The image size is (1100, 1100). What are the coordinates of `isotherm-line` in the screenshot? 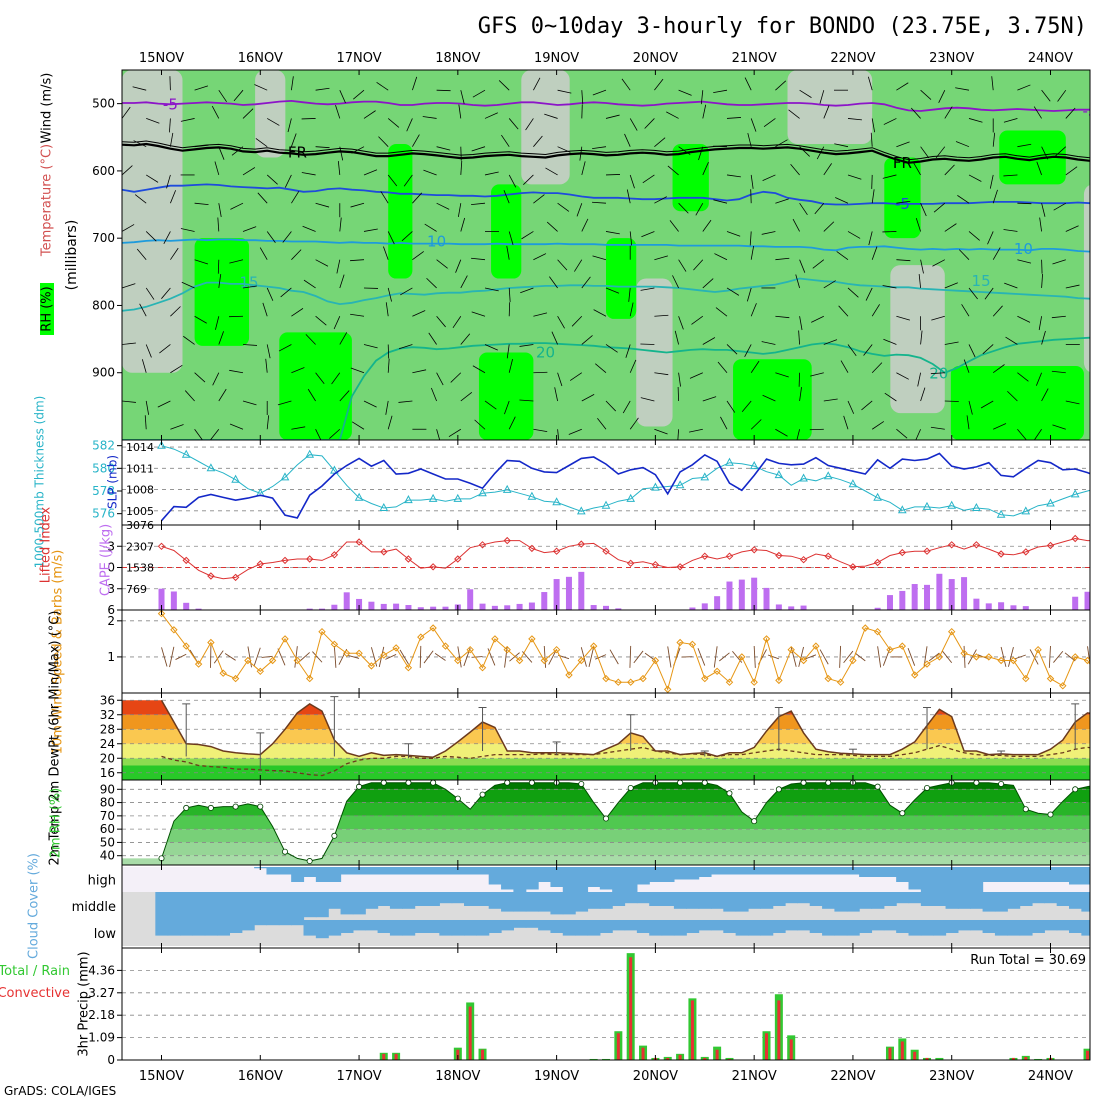 It's located at (606, 105).